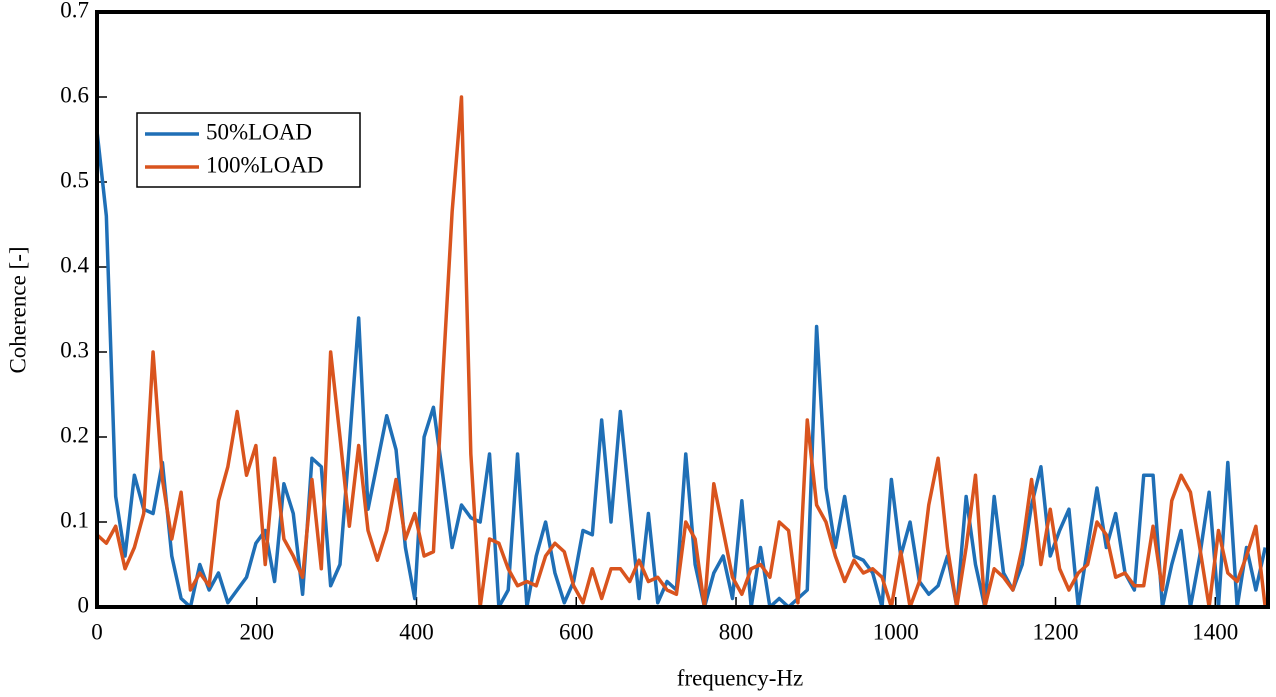  I want to click on x-tick-label: 600, so click(576, 631).